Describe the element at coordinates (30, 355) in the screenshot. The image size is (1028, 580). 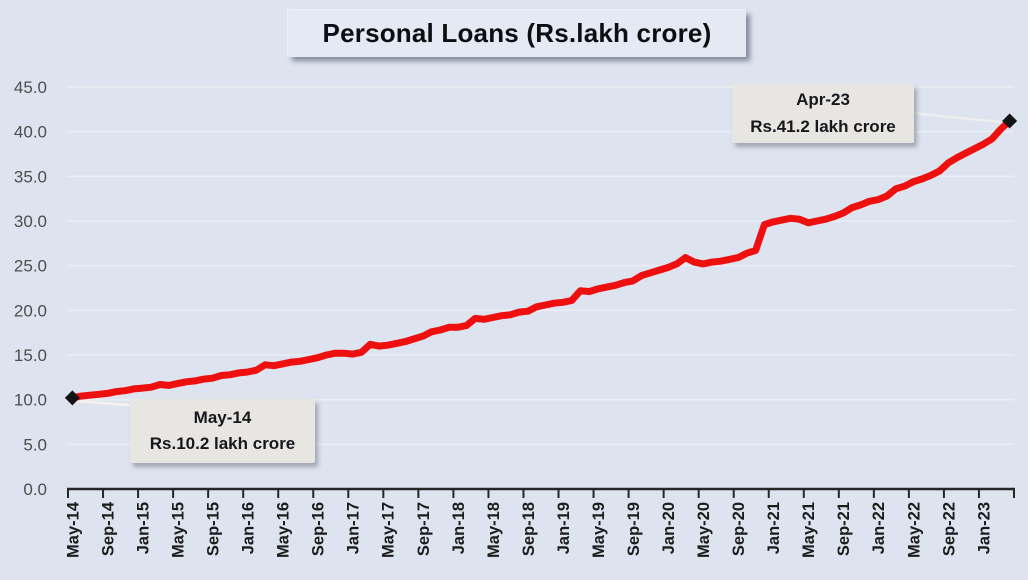
I see `y-tick-label: 15.0` at that location.